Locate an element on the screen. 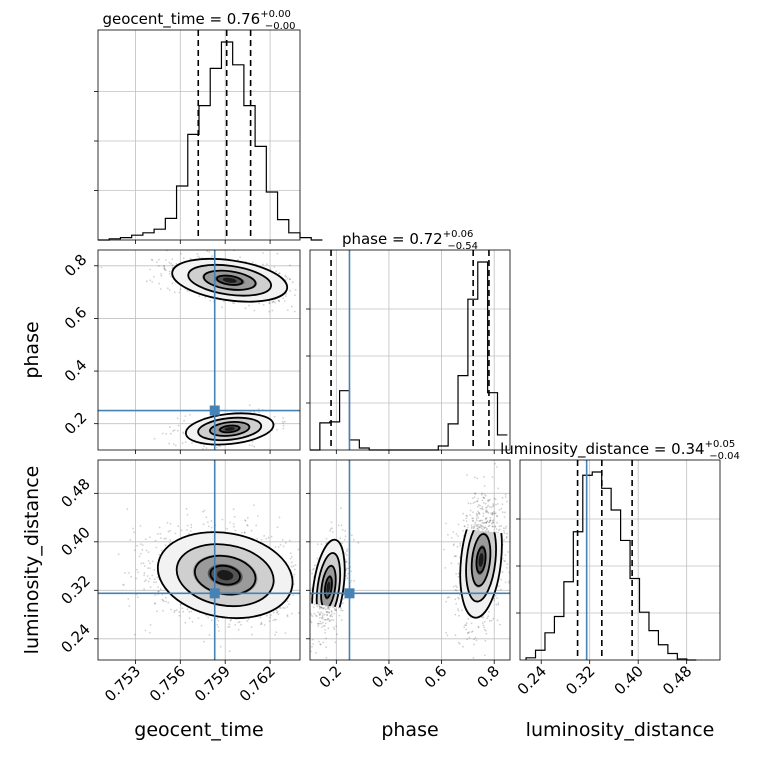 The width and height of the screenshot is (760, 764). panel-dist-hist-title: luminosity_distance = 0.34+0.05 −0.04 is located at coordinates (620, 450).